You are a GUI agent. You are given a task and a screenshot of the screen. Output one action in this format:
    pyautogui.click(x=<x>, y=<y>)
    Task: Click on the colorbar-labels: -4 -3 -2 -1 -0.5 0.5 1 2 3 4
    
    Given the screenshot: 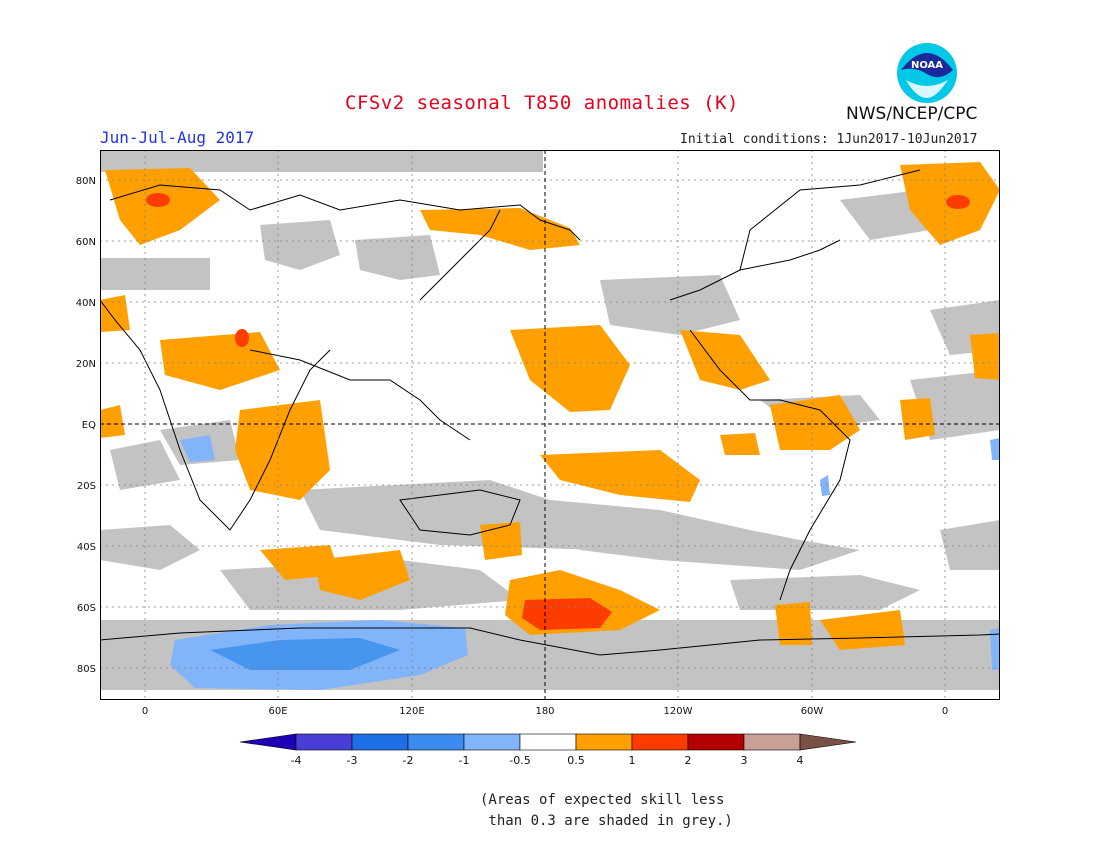 What is the action you would take?
    pyautogui.click(x=547, y=760)
    